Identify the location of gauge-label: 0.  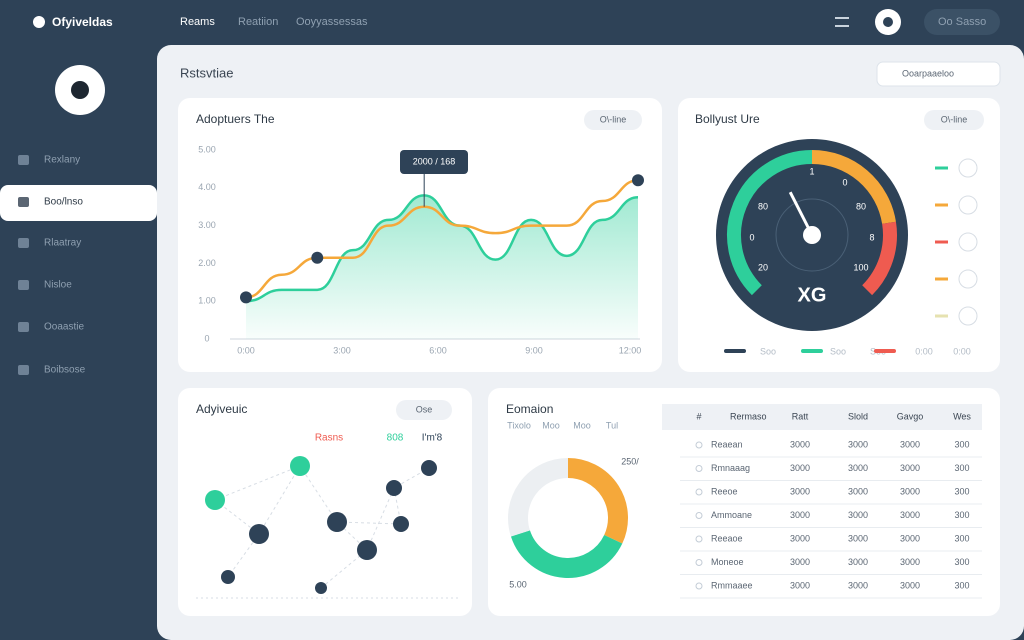
(844, 182).